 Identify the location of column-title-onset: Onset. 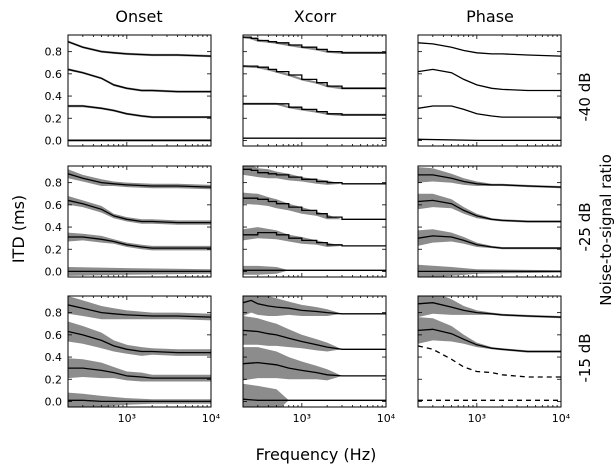
(138, 16).